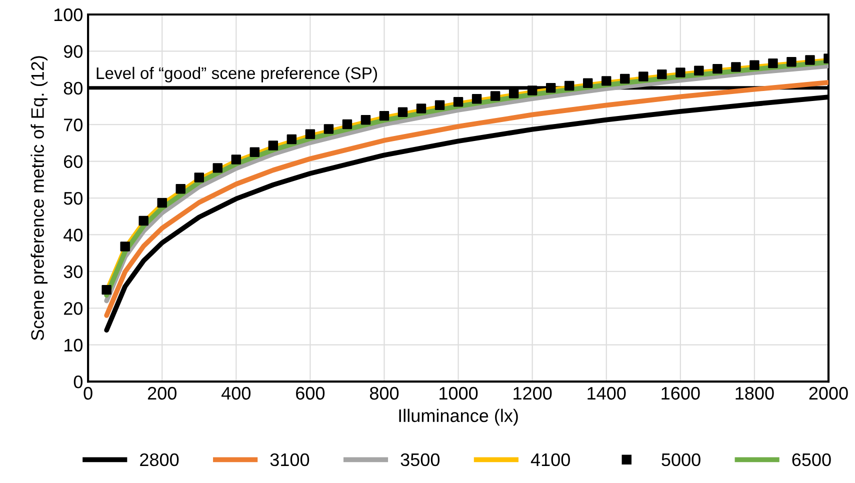 The image size is (855, 483). Describe the element at coordinates (607, 393) in the screenshot. I see `x-tick-label: 1400` at that location.